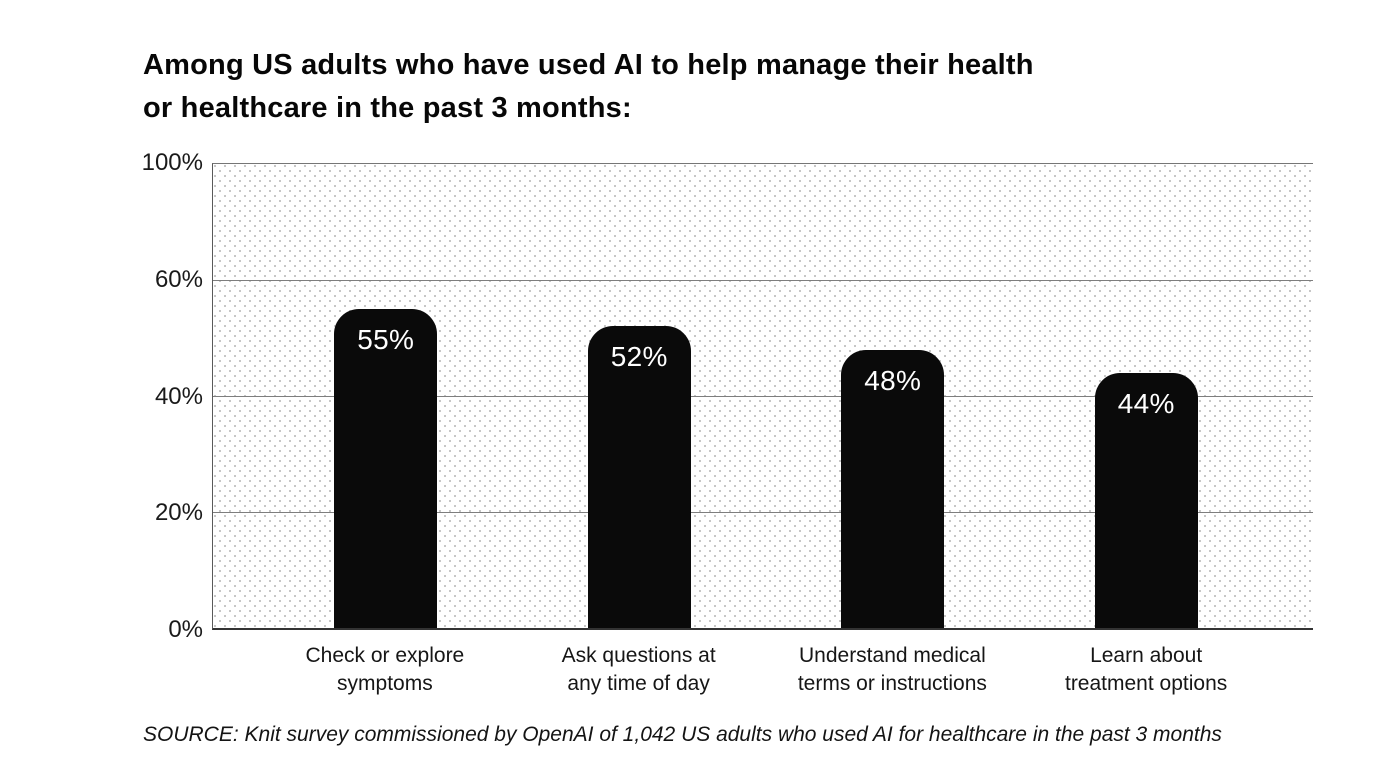 The height and width of the screenshot is (768, 1376). What do you see at coordinates (892, 655) in the screenshot?
I see `category-label-line: Understand medical` at bounding box center [892, 655].